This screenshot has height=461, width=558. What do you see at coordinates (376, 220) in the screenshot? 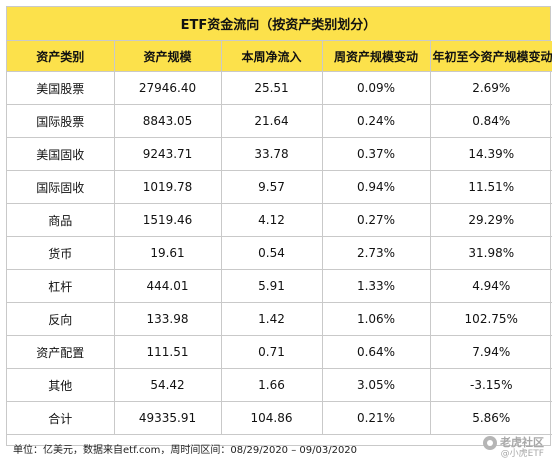
I see `cell-weekly-change: 0.27%` at bounding box center [376, 220].